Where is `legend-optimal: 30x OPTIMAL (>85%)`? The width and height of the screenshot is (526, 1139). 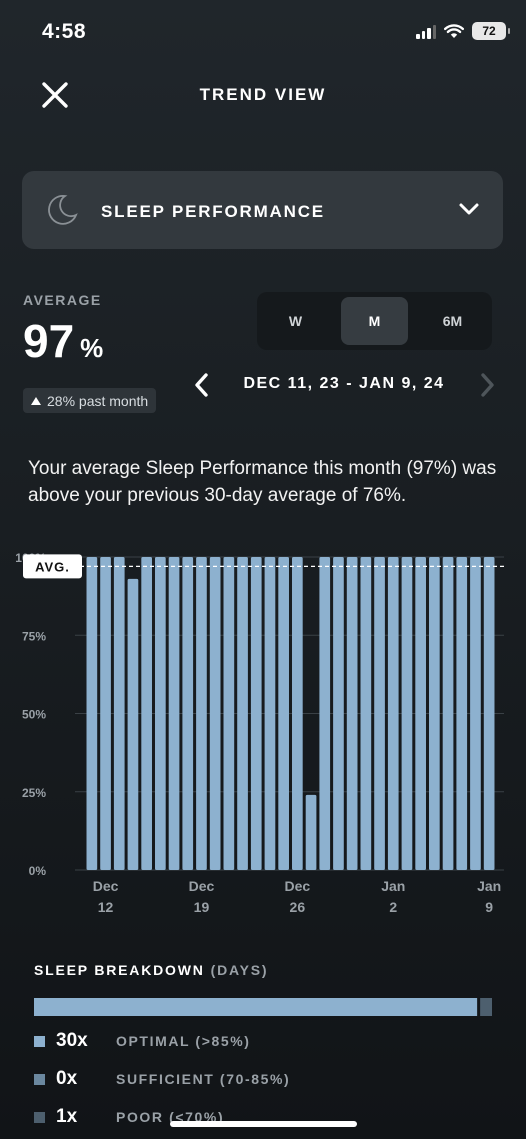 legend-optimal: 30x OPTIMAL (>85%) is located at coordinates (142, 1041).